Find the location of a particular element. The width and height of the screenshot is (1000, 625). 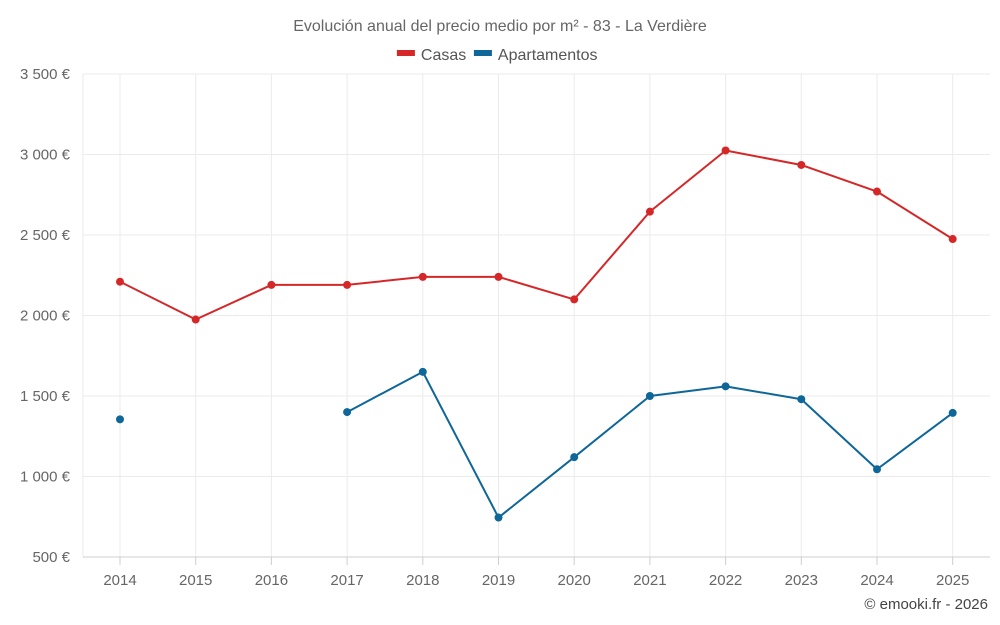

legend-label: Casas is located at coordinates (443, 55).